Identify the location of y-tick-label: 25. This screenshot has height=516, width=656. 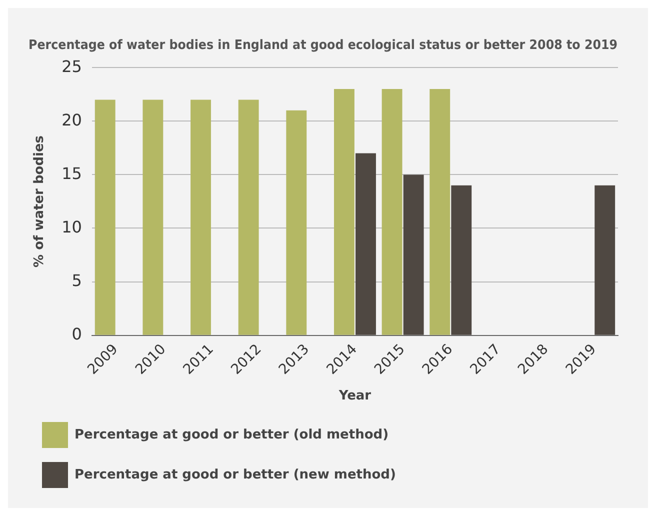
(72, 66).